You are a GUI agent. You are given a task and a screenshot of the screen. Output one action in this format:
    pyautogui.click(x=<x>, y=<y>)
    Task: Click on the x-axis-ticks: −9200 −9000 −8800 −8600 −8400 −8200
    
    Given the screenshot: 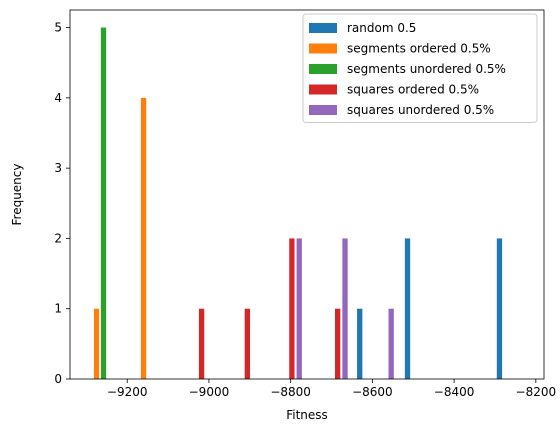 What is the action you would take?
    pyautogui.click(x=331, y=389)
    